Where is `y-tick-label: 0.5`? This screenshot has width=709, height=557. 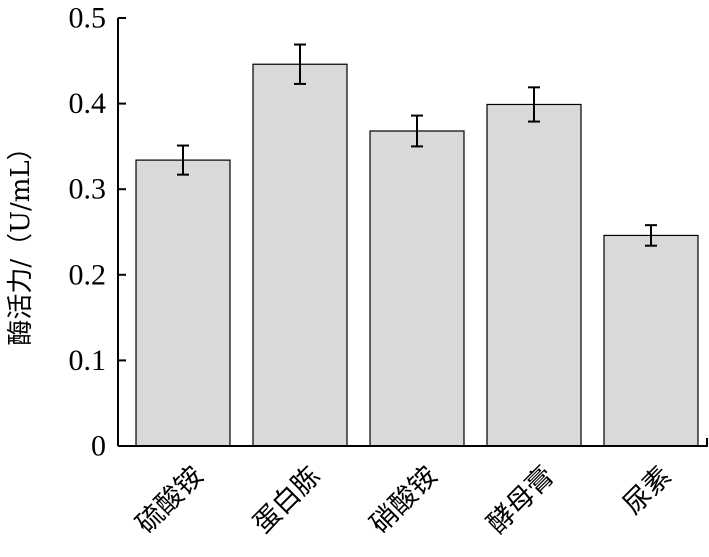 y-tick-label: 0.5 is located at coordinates (88, 18).